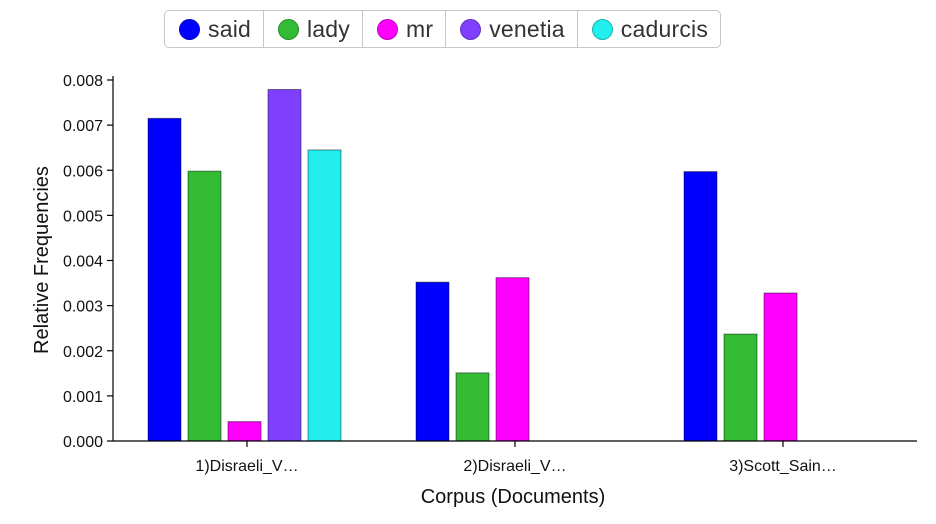 The image size is (936, 524). I want to click on legend-label: said, so click(229, 28).